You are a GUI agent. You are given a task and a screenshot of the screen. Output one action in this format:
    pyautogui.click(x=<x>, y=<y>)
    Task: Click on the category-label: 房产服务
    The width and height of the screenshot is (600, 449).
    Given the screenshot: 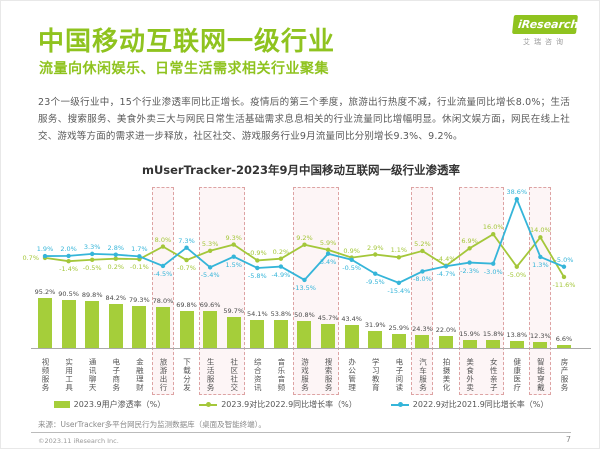 What is the action you would take?
    pyautogui.click(x=564, y=375)
    